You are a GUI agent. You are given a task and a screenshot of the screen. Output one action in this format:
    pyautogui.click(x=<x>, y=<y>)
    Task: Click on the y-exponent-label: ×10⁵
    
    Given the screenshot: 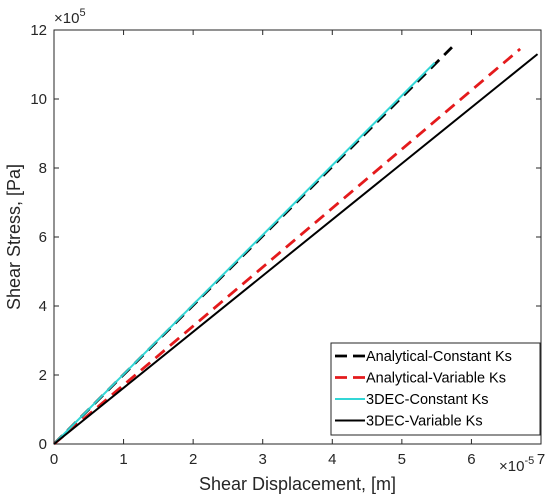 What is the action you would take?
    pyautogui.click(x=70, y=17)
    